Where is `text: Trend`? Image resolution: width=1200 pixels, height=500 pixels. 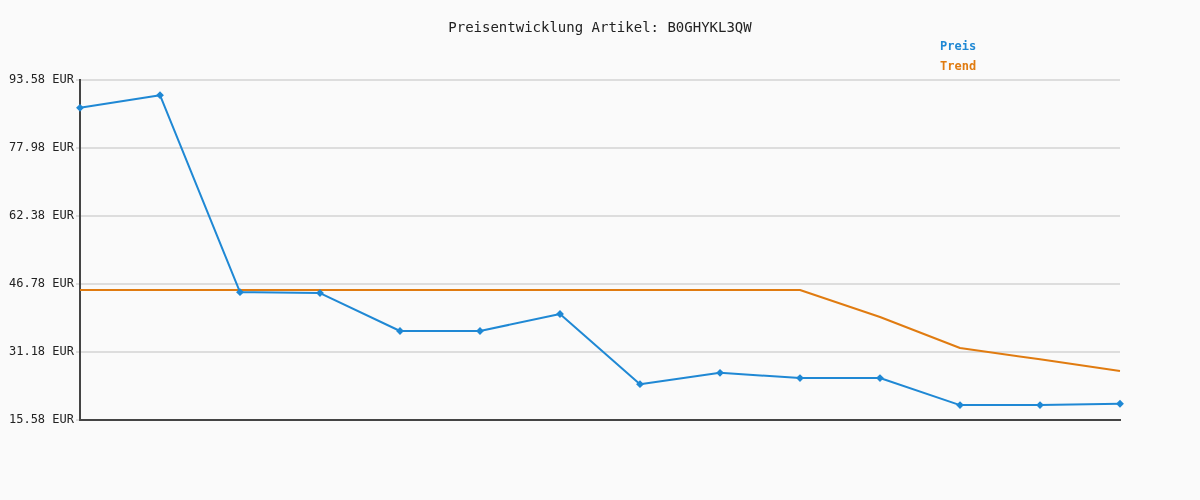 text: Trend is located at coordinates (958, 66).